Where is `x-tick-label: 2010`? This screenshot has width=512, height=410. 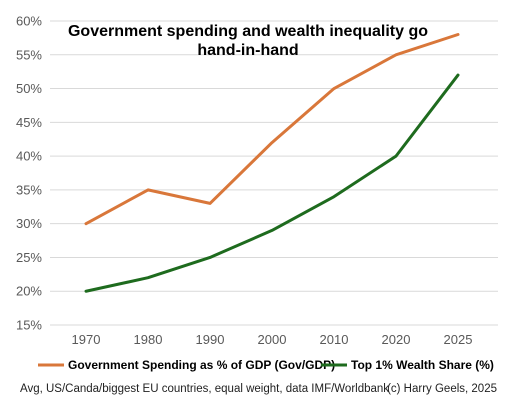
x-tick-label: 2010 is located at coordinates (334, 339).